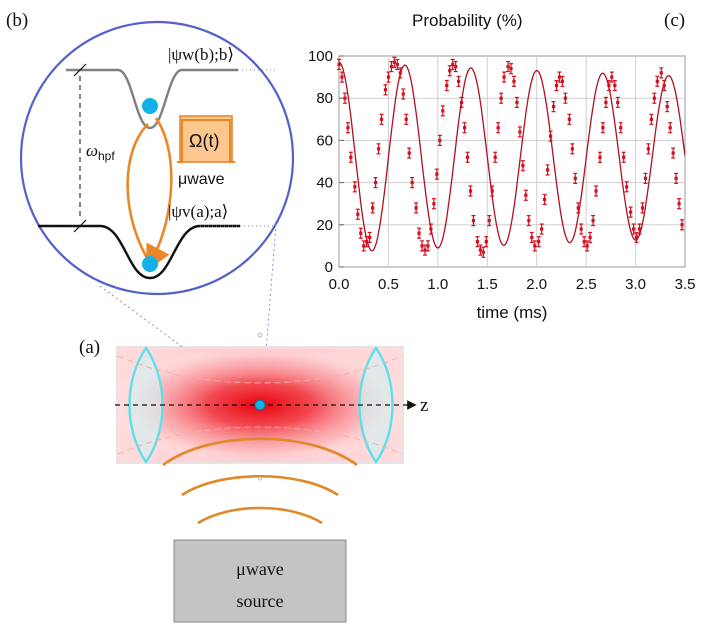 The image size is (714, 627). Describe the element at coordinates (424, 405) in the screenshot. I see `z-axis-label: z` at that location.